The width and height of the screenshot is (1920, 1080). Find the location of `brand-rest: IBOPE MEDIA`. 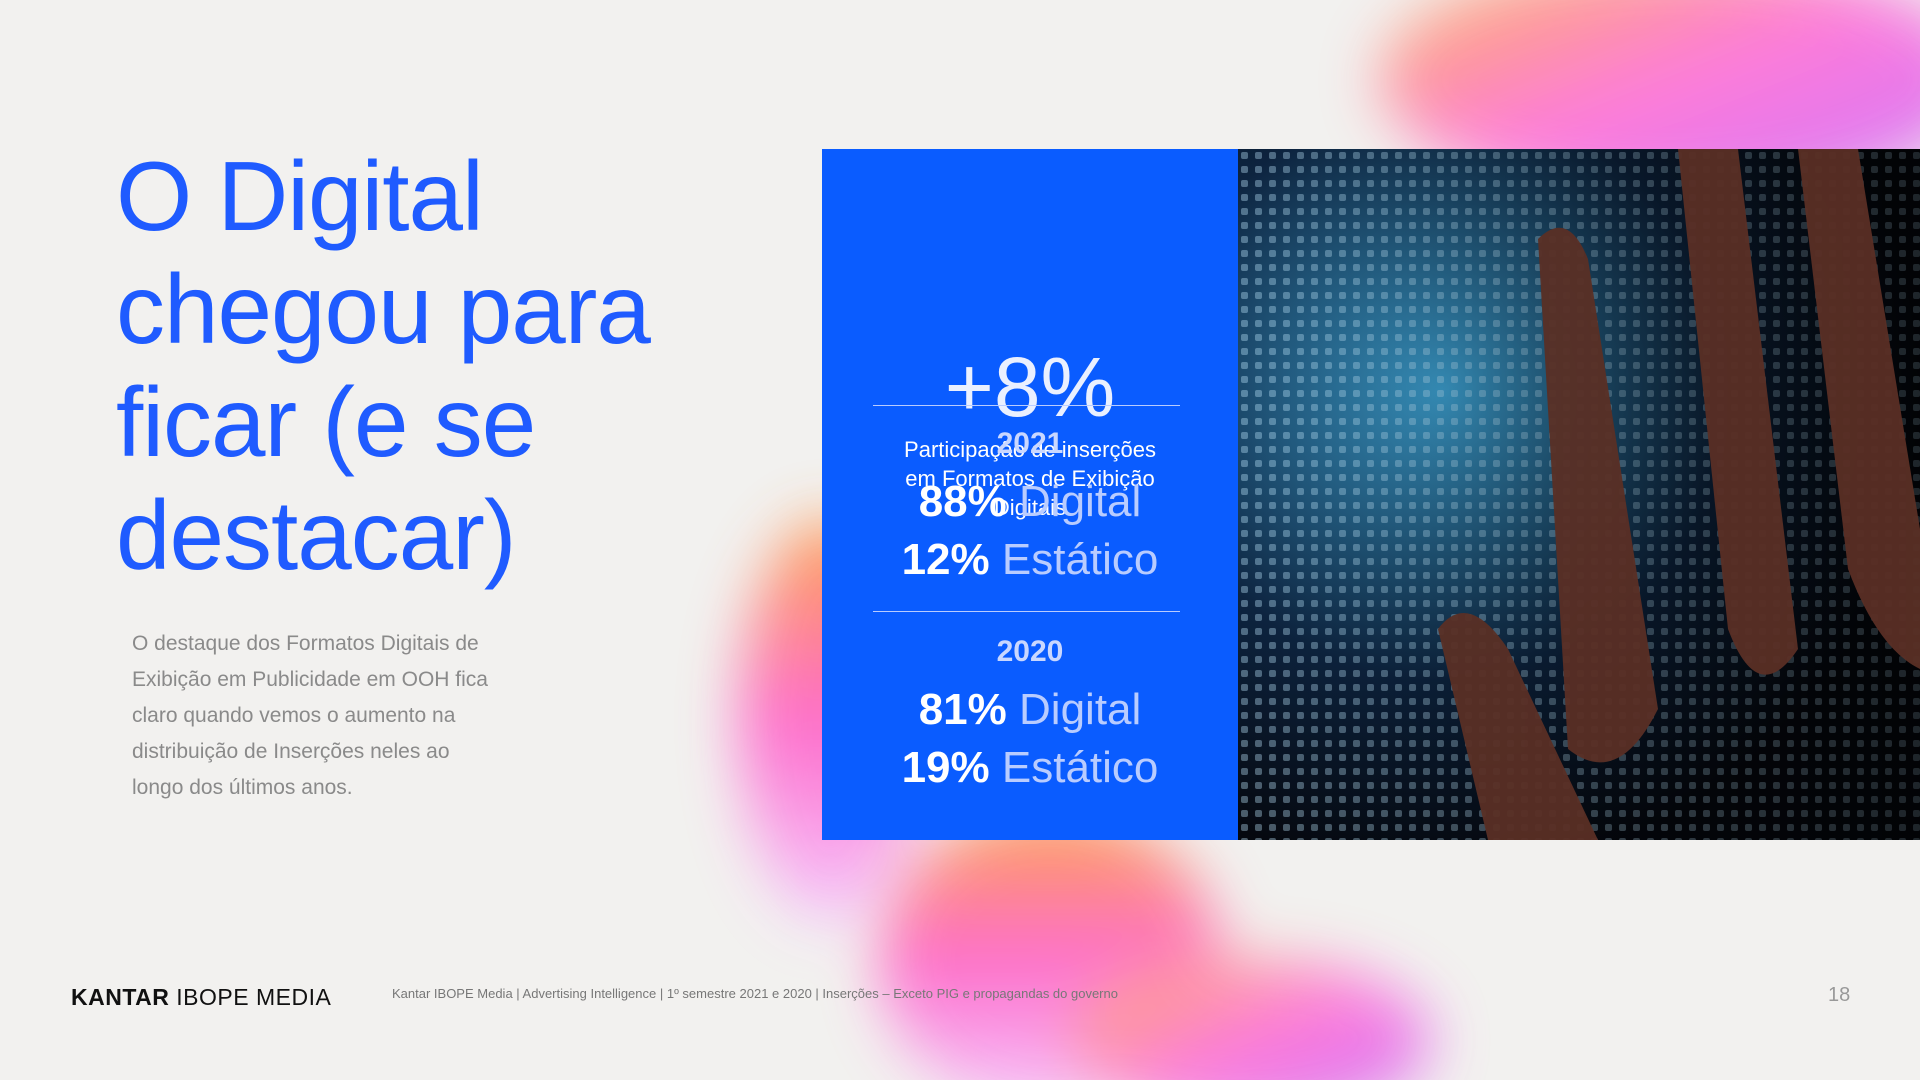

brand-rest: IBOPE MEDIA is located at coordinates (254, 997).